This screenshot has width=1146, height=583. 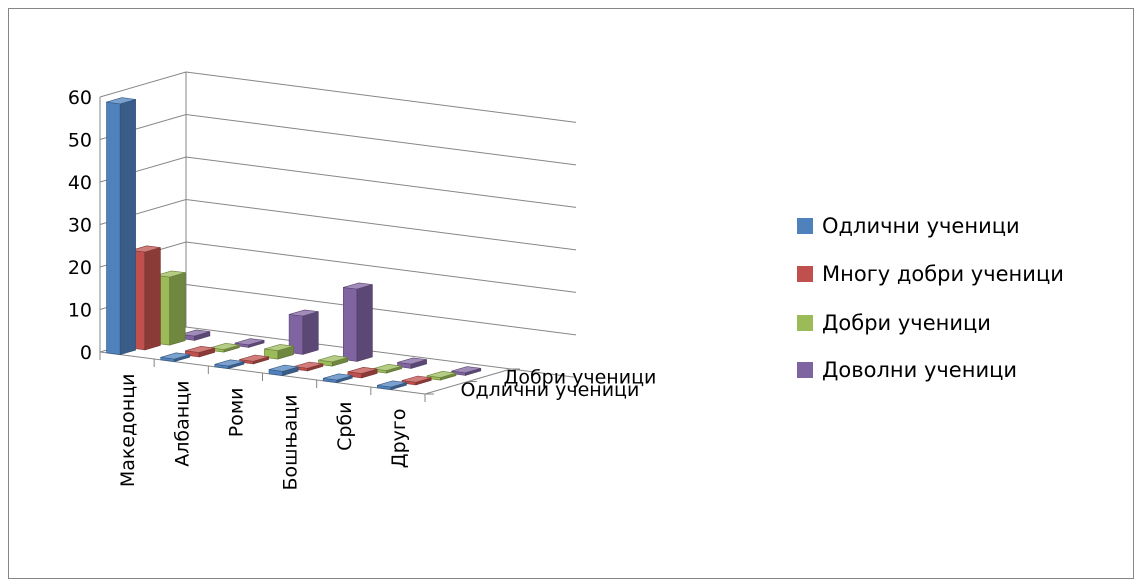 I want to click on y-tick-label-2: 20, so click(x=80, y=268).